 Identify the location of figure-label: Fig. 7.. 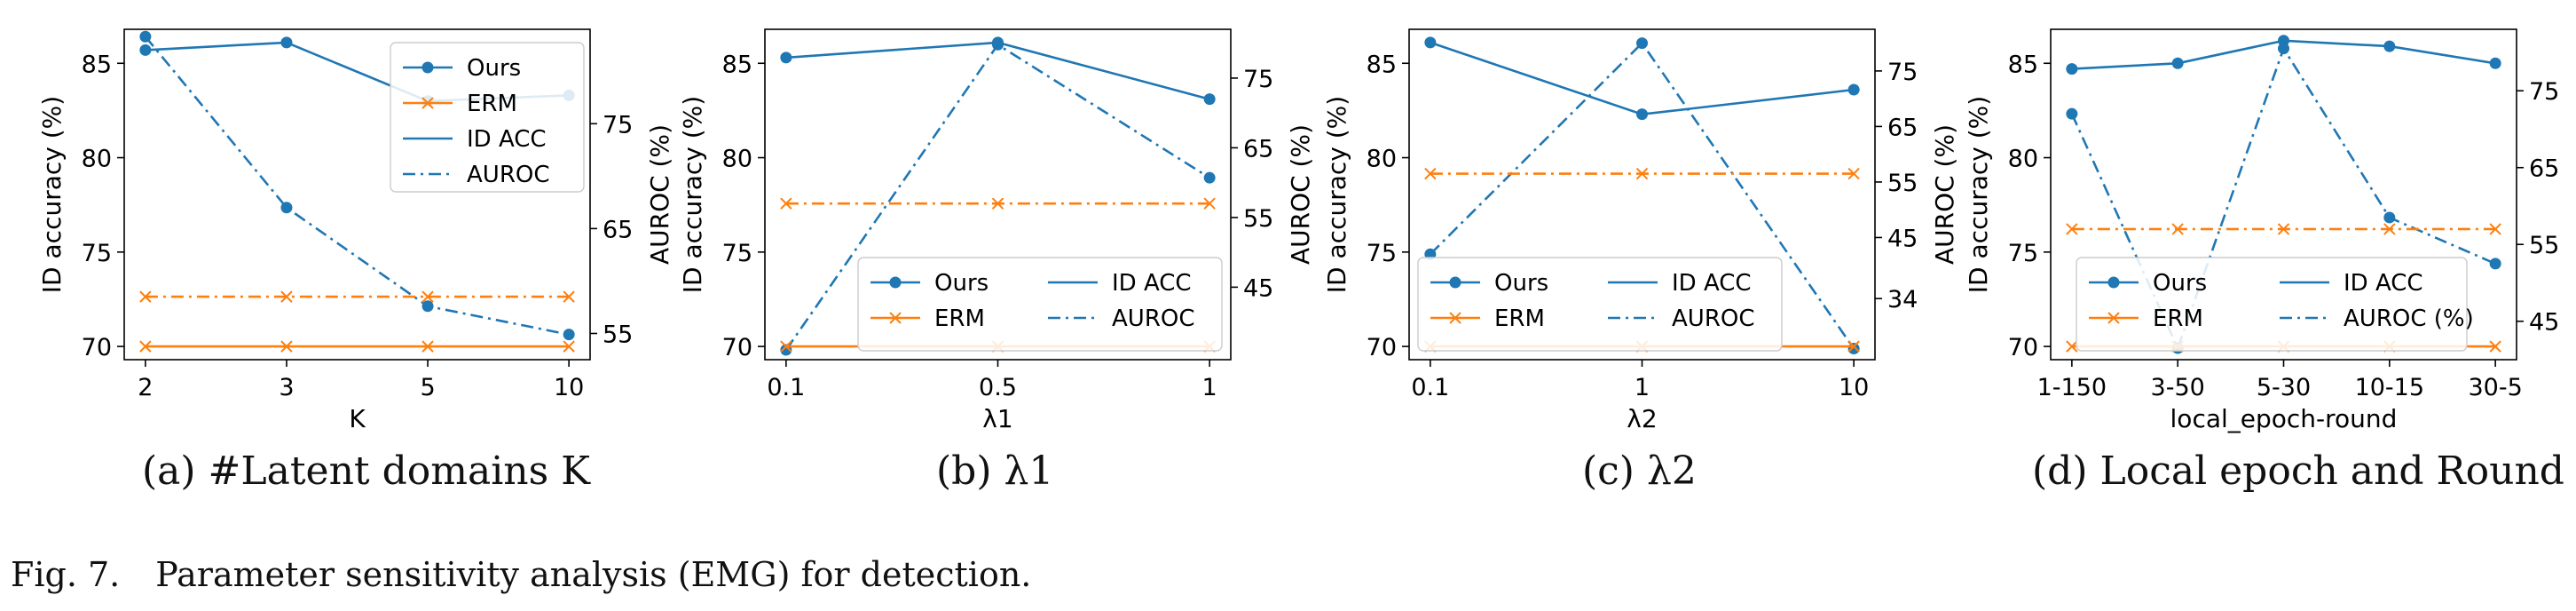
(66, 575).